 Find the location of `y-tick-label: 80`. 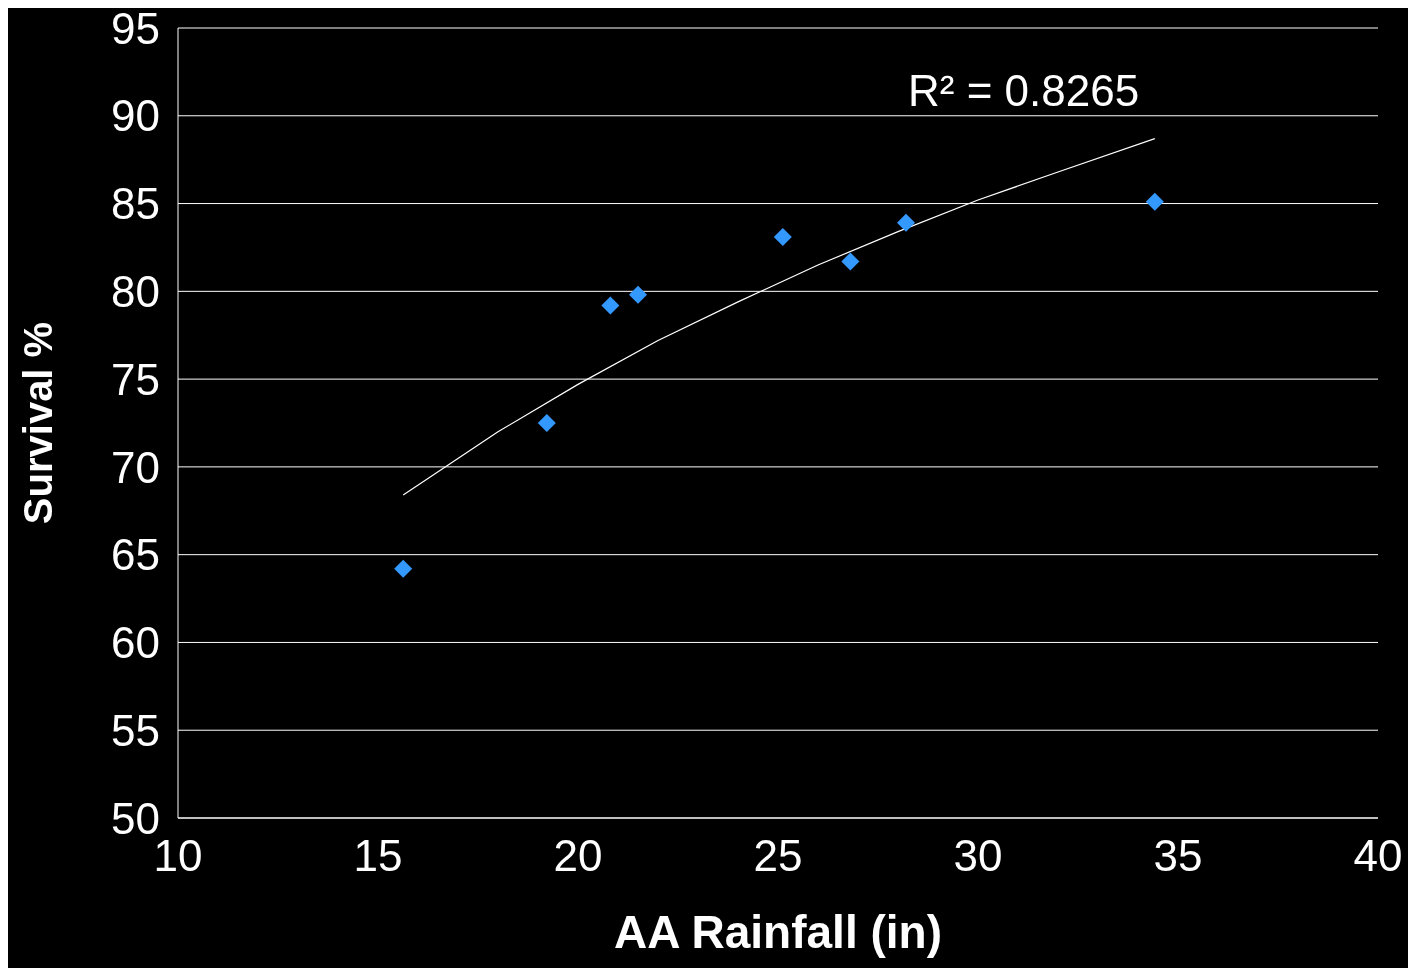

y-tick-label: 80 is located at coordinates (135, 291).